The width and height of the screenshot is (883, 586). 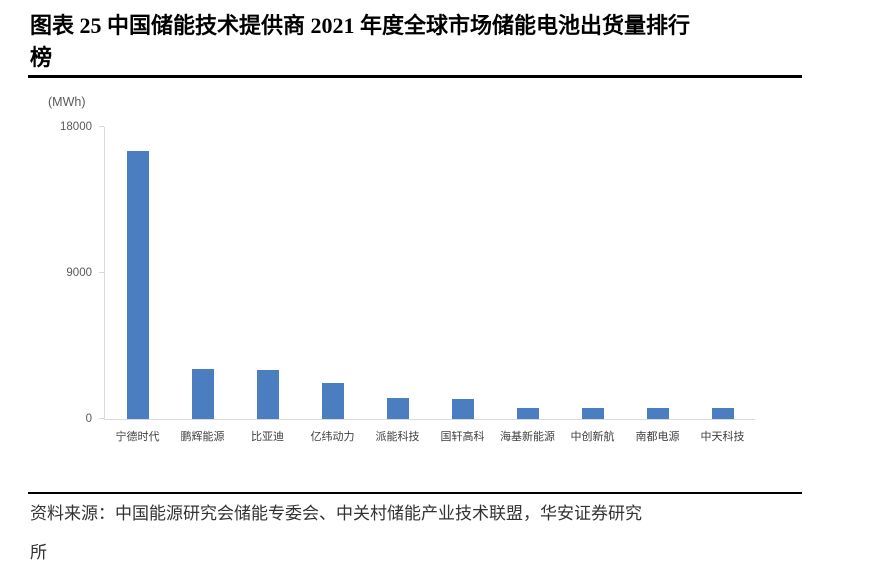 I want to click on source-divider-rule, so click(x=415, y=493).